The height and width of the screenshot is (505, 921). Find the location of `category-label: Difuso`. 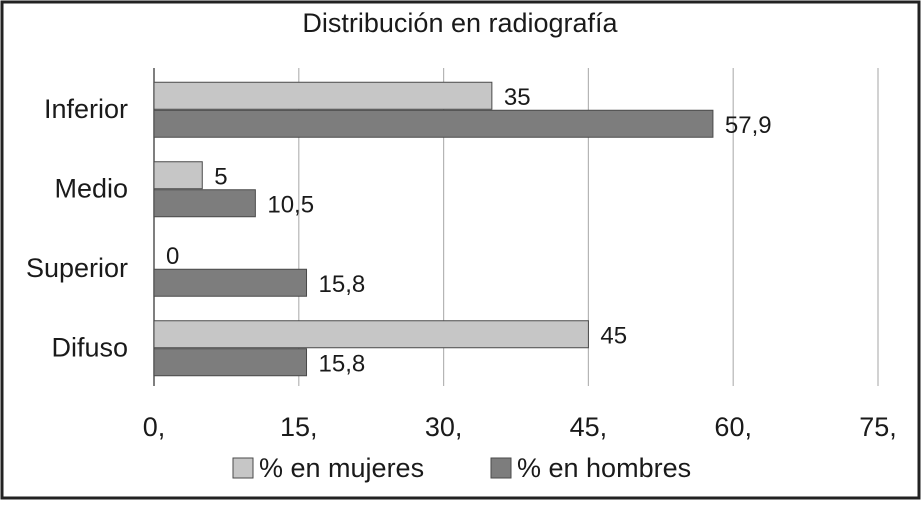

category-label: Difuso is located at coordinates (89, 347).